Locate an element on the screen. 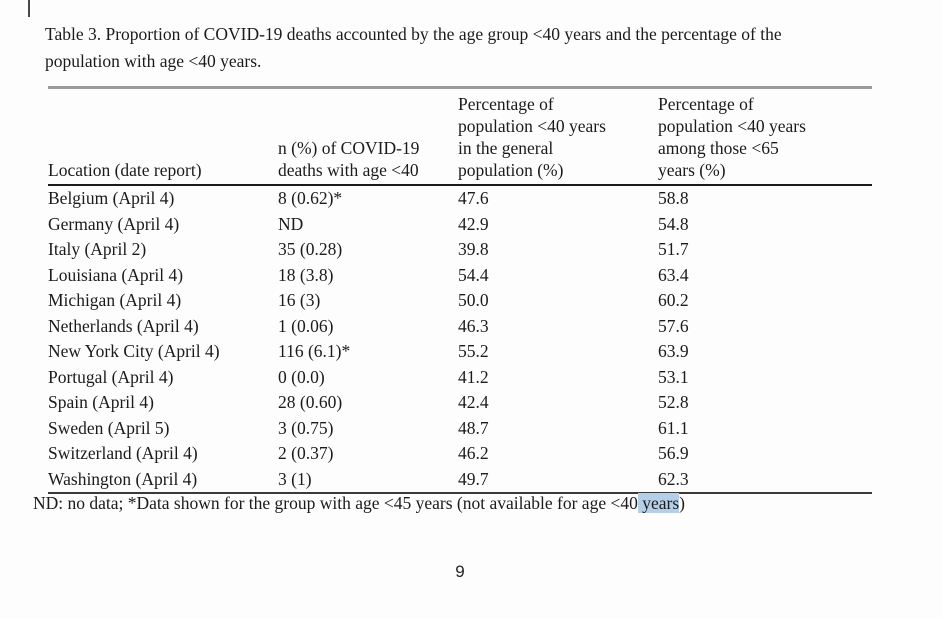  pct-general-cell: 50.0 is located at coordinates (473, 300).